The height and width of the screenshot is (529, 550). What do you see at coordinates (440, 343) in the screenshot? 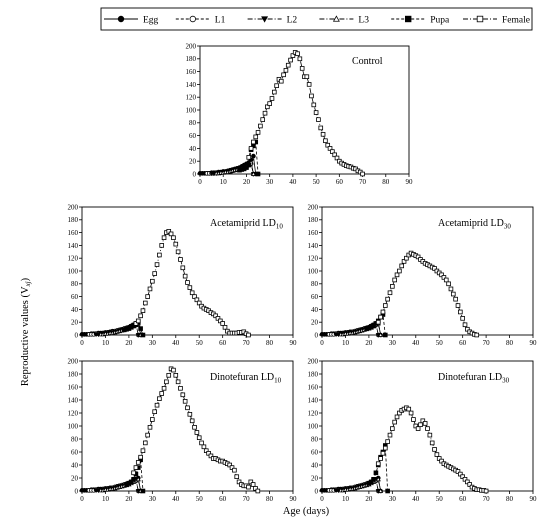
I see `x-tick-label: 50` at bounding box center [440, 343].